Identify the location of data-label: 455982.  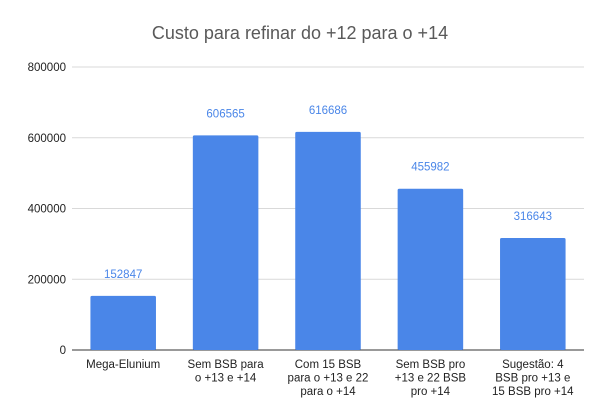
(430, 168).